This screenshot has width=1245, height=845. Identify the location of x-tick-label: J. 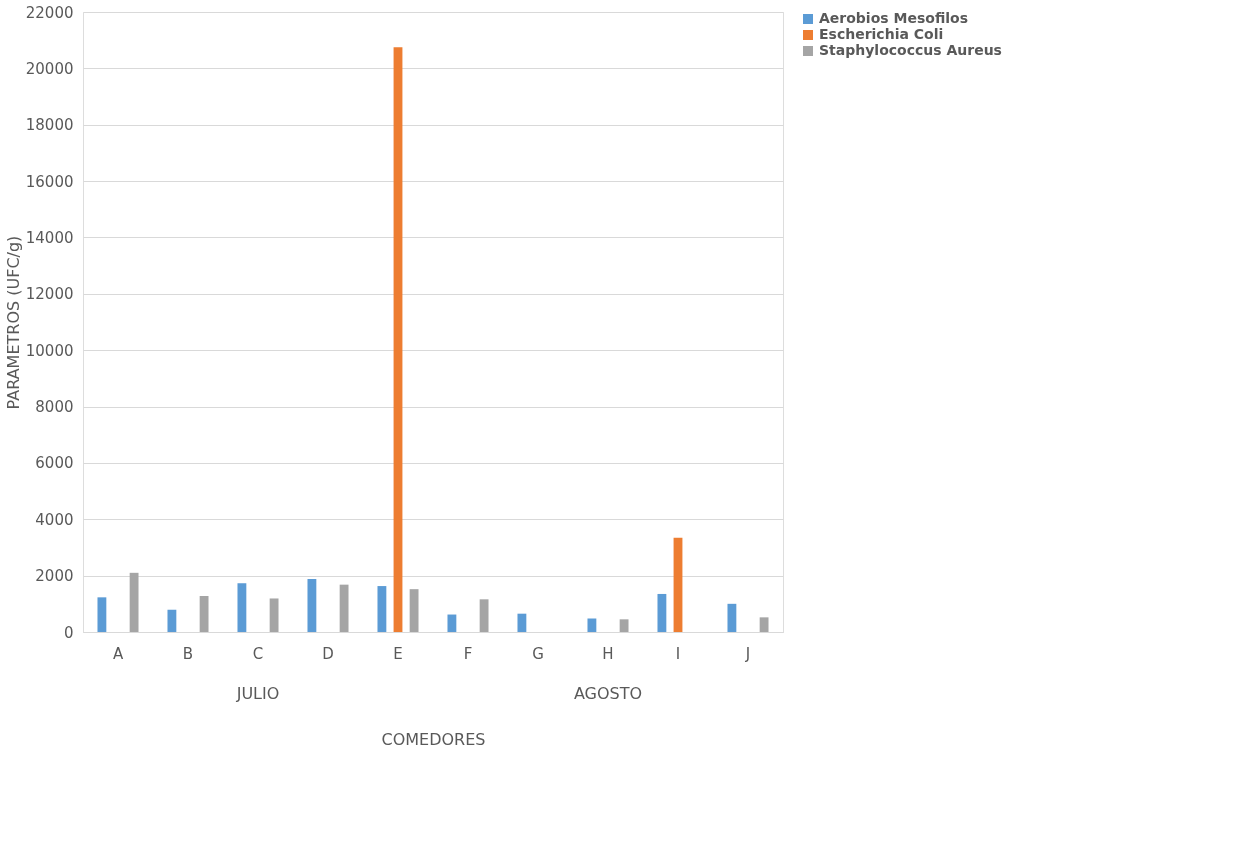
(747, 653).